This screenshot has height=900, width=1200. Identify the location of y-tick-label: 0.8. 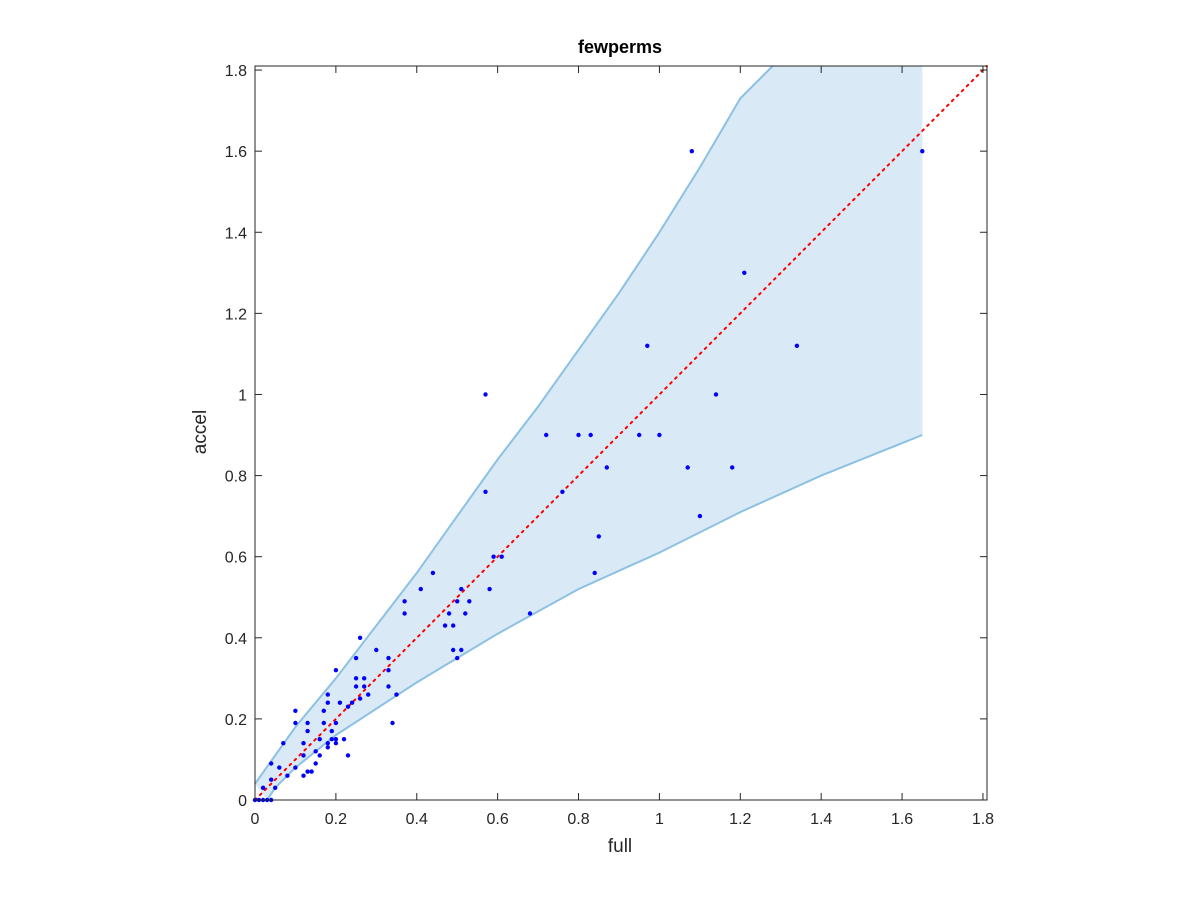
(236, 477).